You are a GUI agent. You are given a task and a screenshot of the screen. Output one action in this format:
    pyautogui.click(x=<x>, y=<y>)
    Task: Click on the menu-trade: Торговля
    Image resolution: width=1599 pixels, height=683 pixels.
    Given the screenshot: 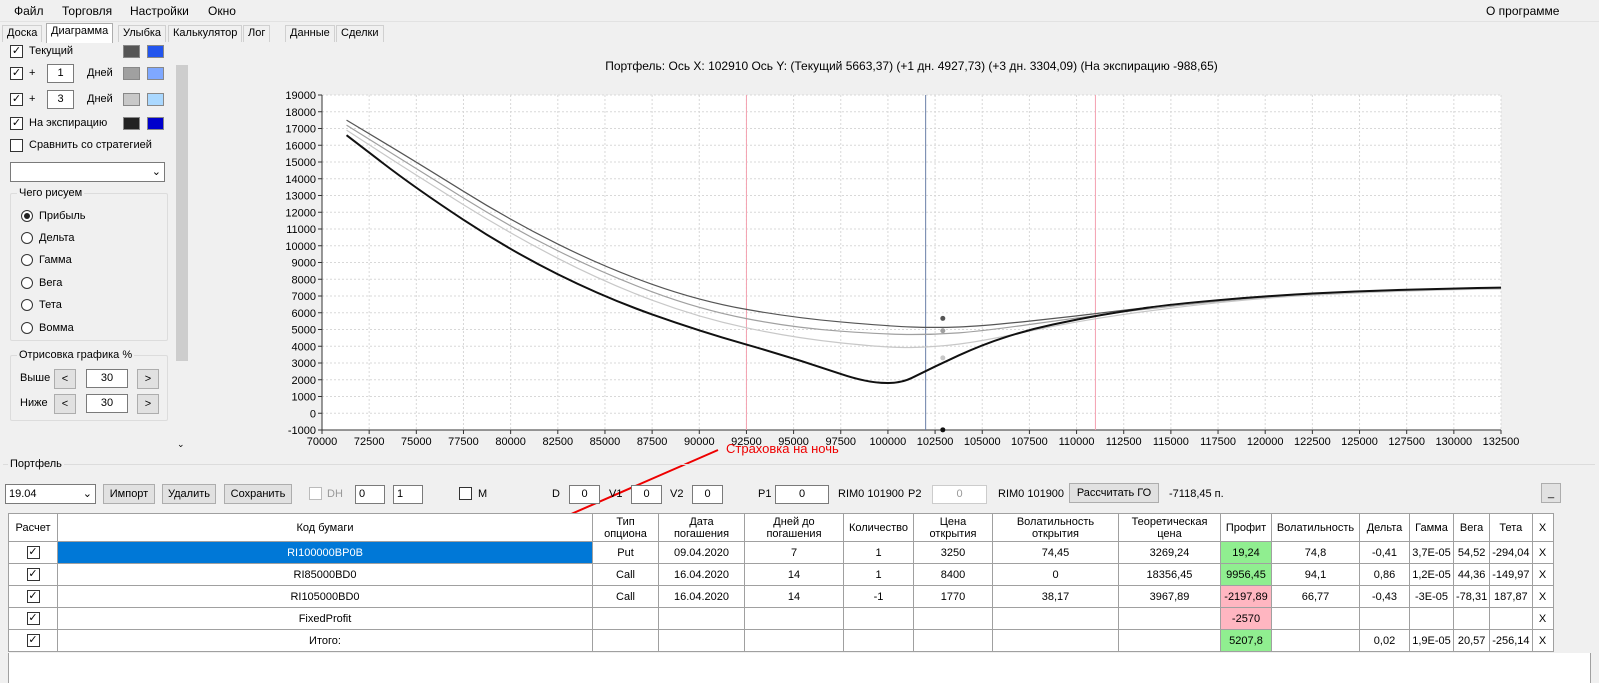 What is the action you would take?
    pyautogui.click(x=87, y=11)
    